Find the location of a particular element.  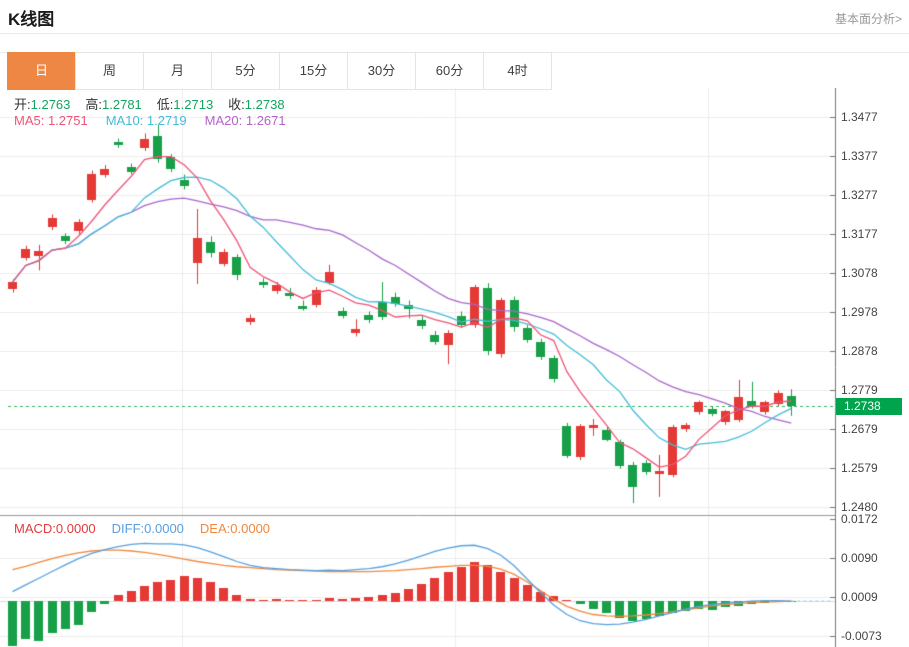

price-tick-label: 1.3477 is located at coordinates (859, 117).